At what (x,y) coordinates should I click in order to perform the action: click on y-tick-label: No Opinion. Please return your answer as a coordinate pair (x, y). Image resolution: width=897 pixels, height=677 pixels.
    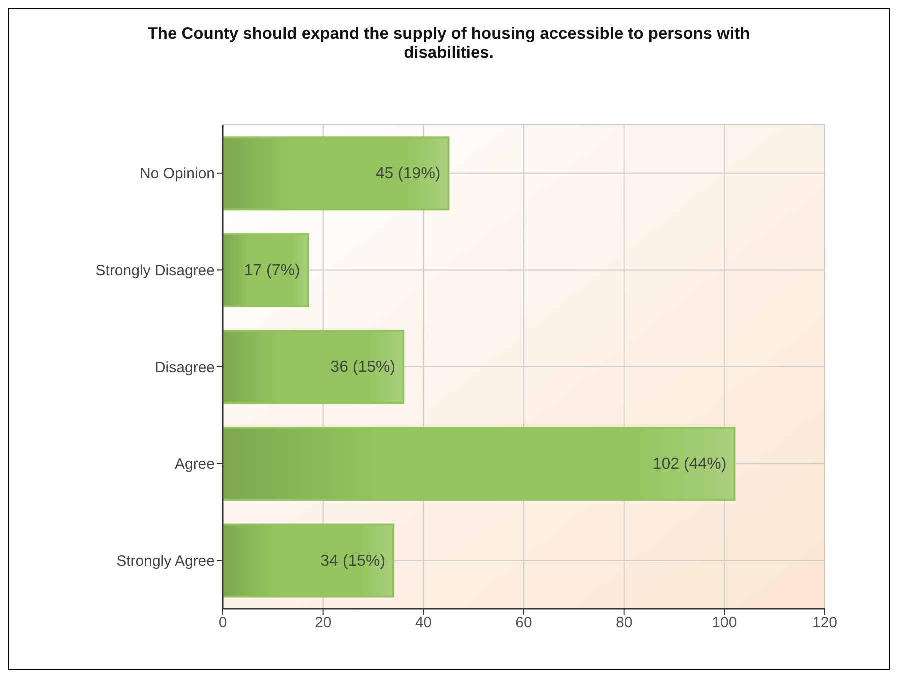
    Looking at the image, I should click on (177, 174).